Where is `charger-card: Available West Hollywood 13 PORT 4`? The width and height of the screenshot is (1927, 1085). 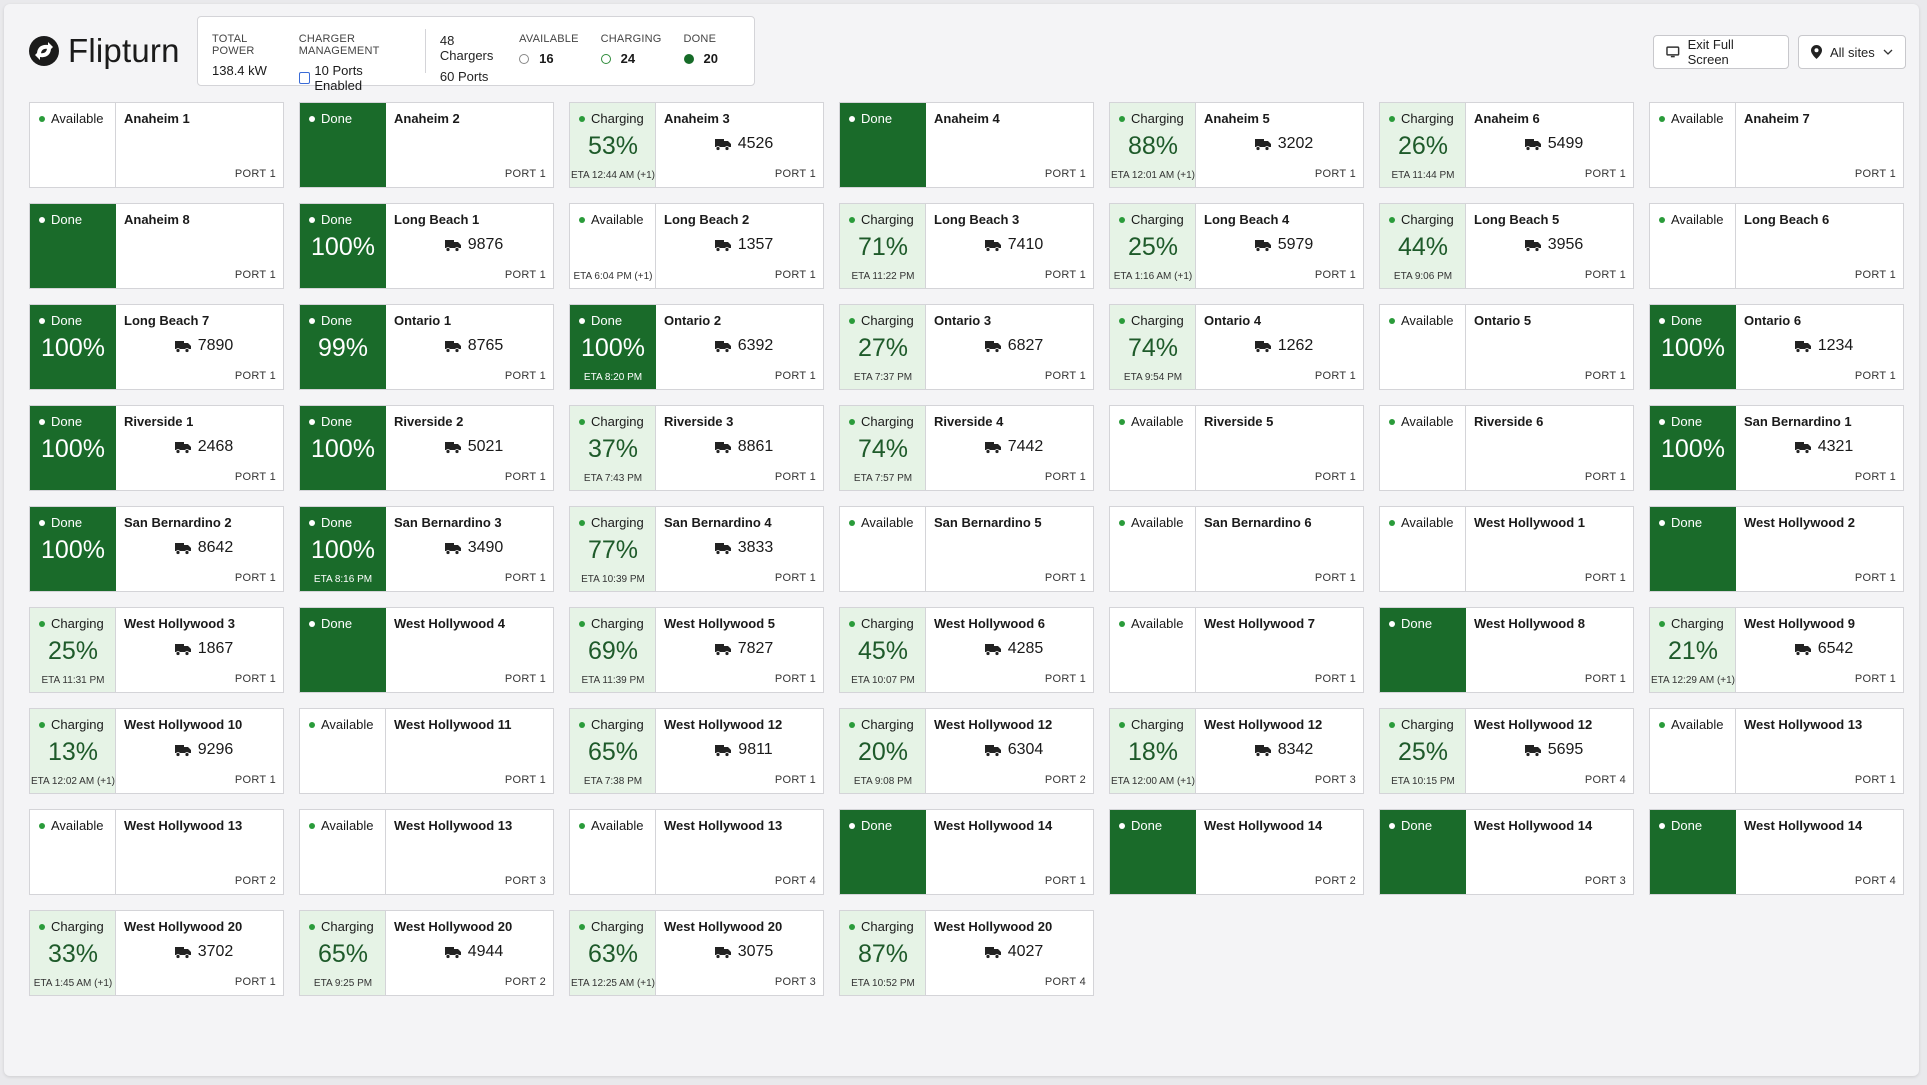 charger-card: Available West Hollywood 13 PORT 4 is located at coordinates (696, 852).